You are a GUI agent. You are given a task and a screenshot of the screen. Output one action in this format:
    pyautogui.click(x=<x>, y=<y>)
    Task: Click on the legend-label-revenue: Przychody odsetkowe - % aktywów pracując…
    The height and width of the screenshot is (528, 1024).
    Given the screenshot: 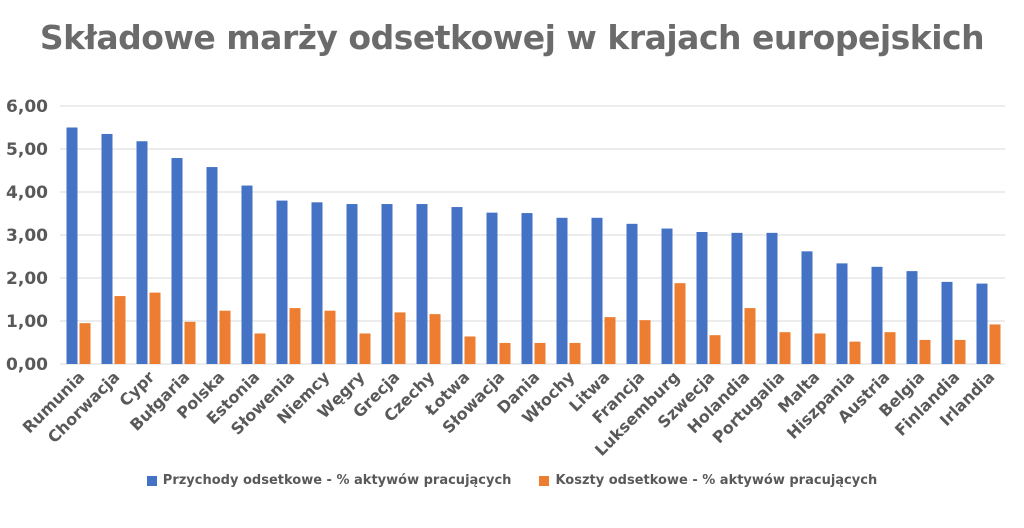 What is the action you would take?
    pyautogui.click(x=337, y=480)
    